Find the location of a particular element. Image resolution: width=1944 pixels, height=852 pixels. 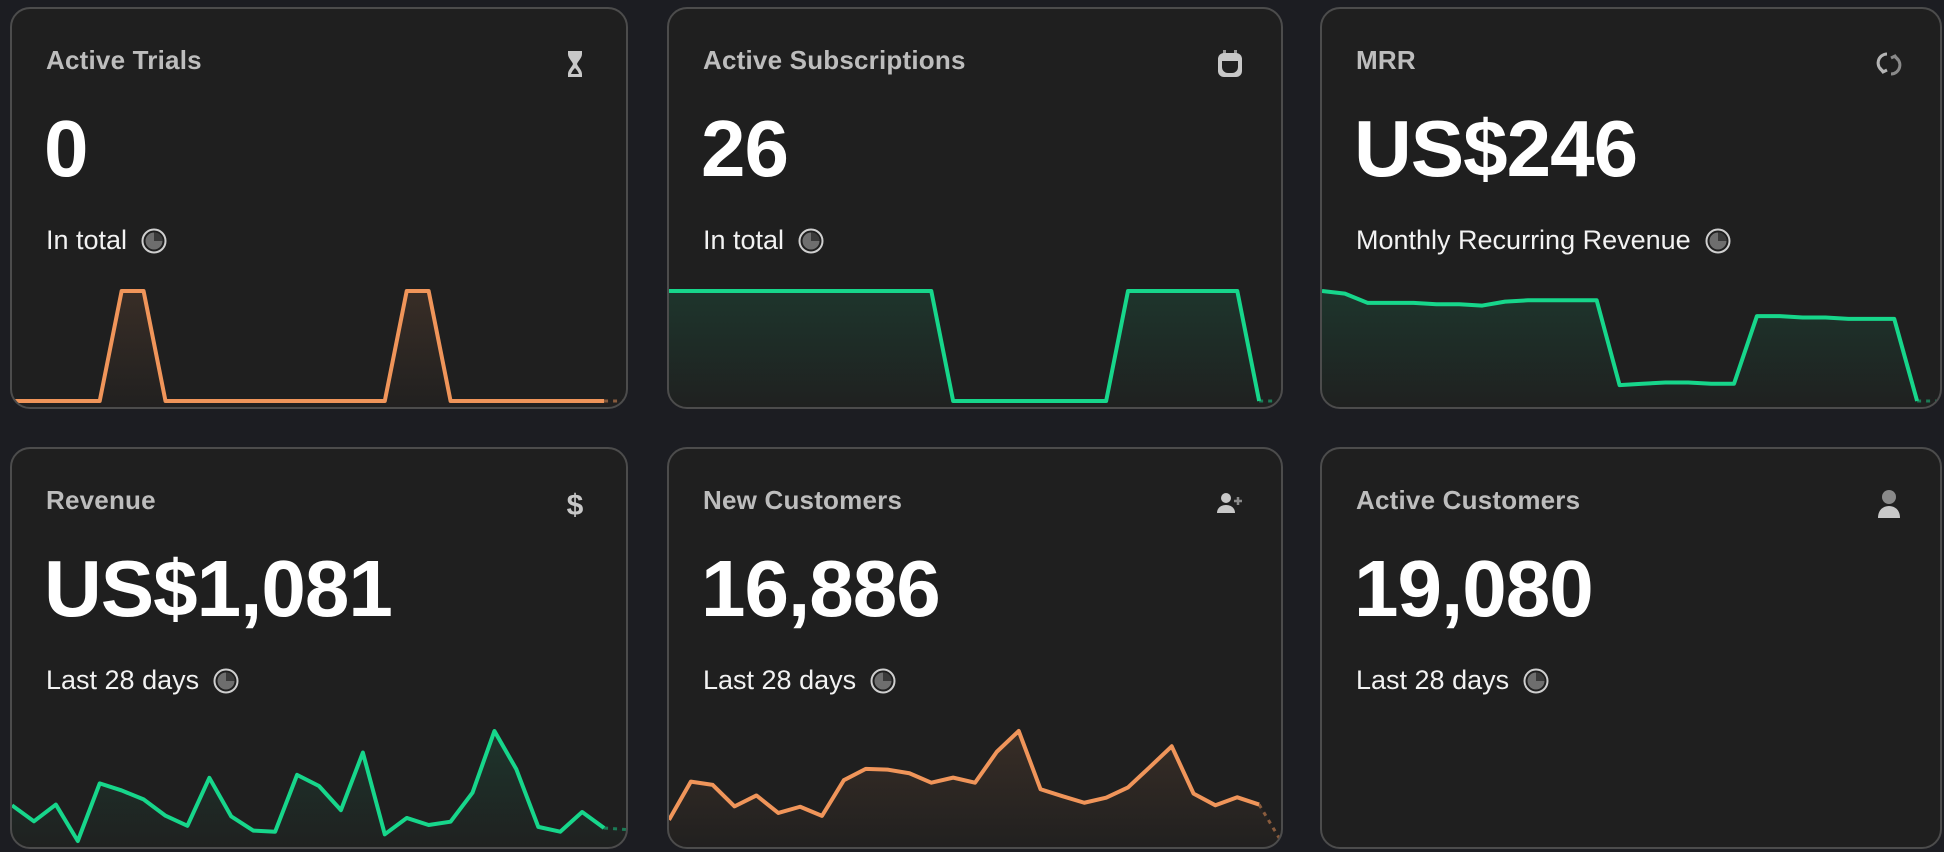

user-plus-icon is located at coordinates (1230, 504).